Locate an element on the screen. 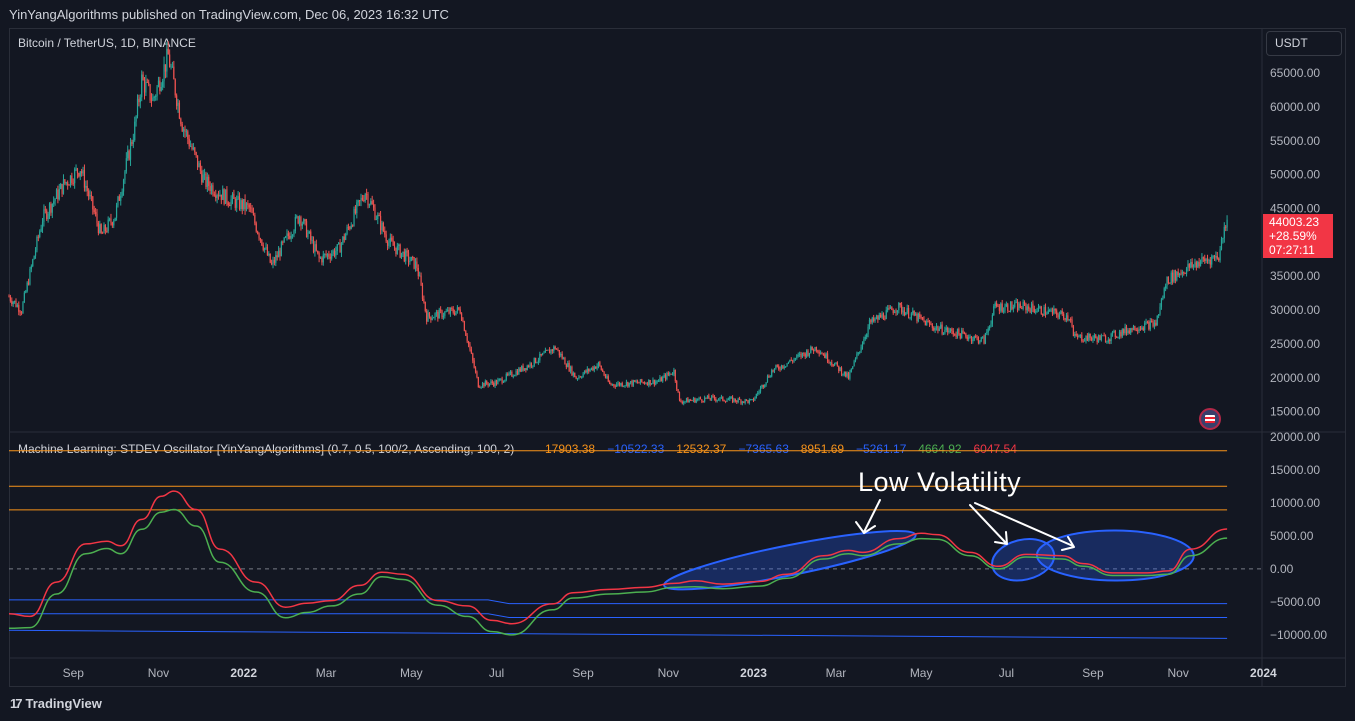 This screenshot has width=1355, height=721. legend-value: 17903.38 is located at coordinates (570, 449).